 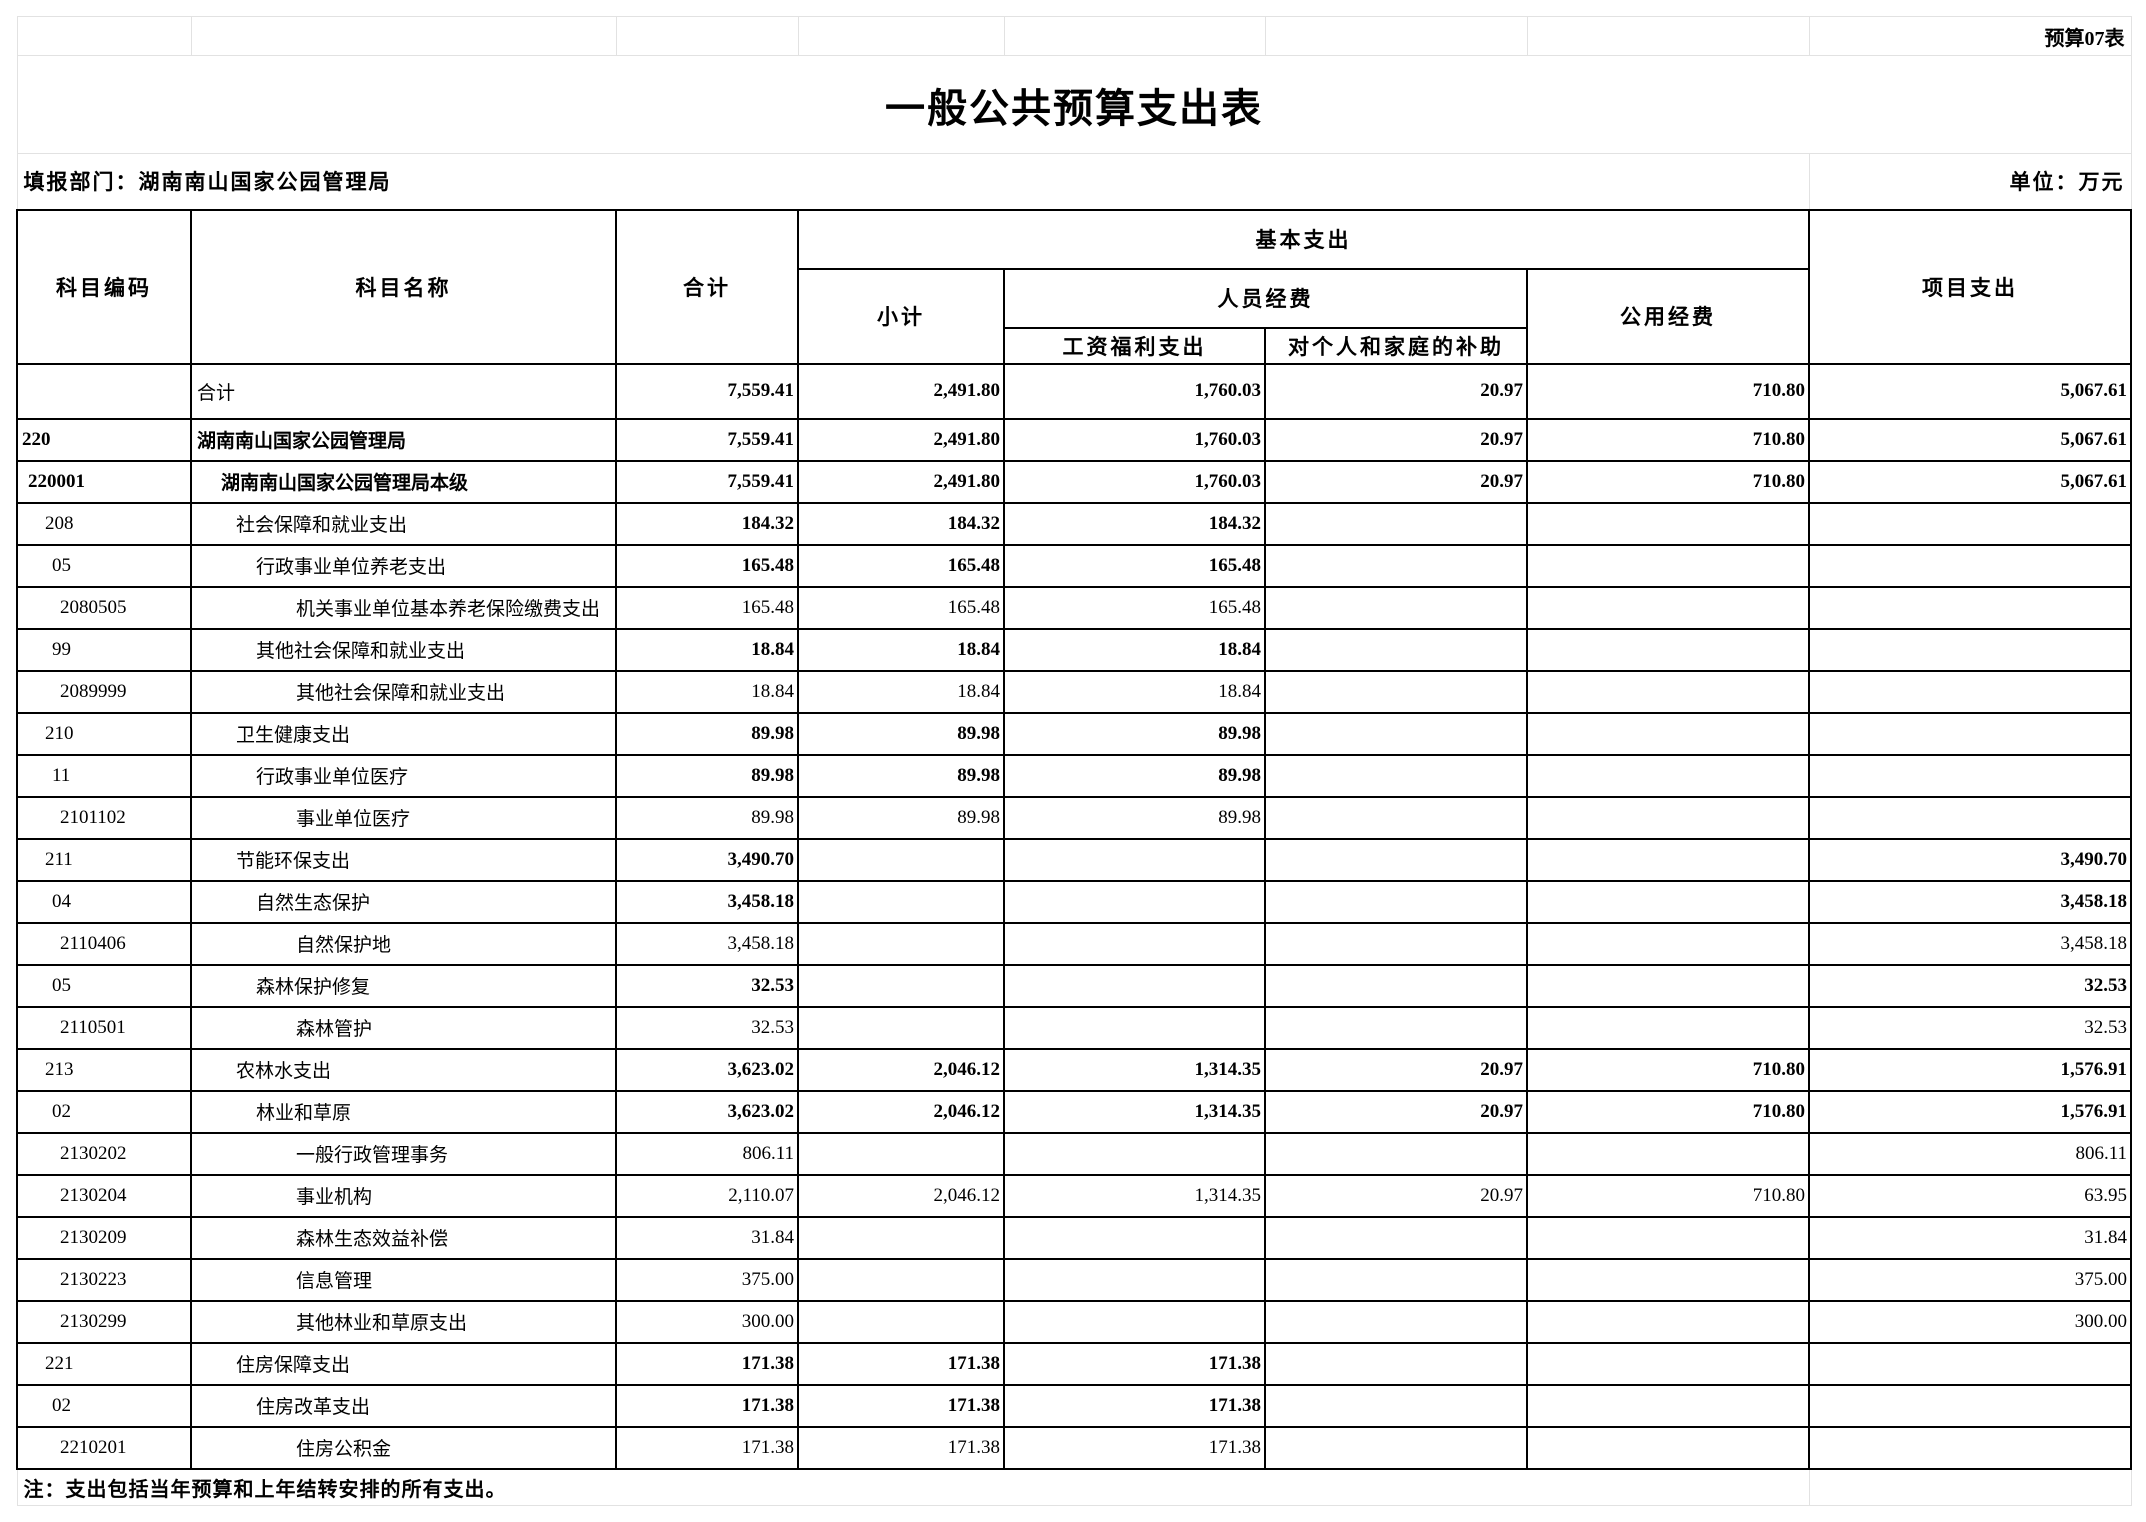 What do you see at coordinates (403, 901) in the screenshot?
I see `row-name: 自然生态保护` at bounding box center [403, 901].